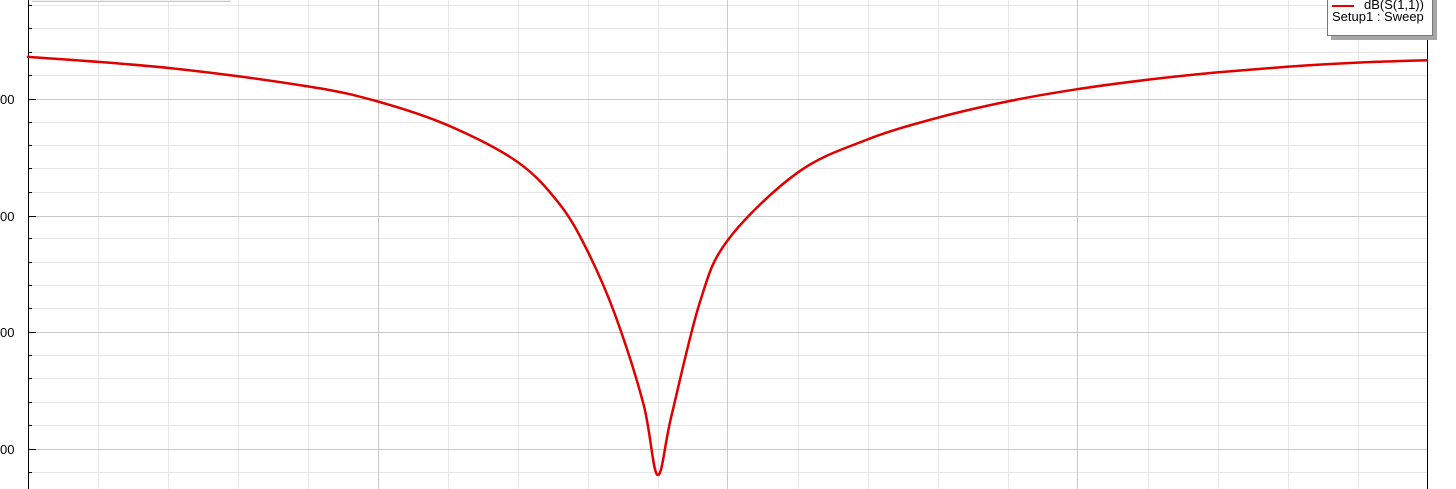 This screenshot has width=1456, height=489. I want to click on legend-swatch, so click(1343, 5).